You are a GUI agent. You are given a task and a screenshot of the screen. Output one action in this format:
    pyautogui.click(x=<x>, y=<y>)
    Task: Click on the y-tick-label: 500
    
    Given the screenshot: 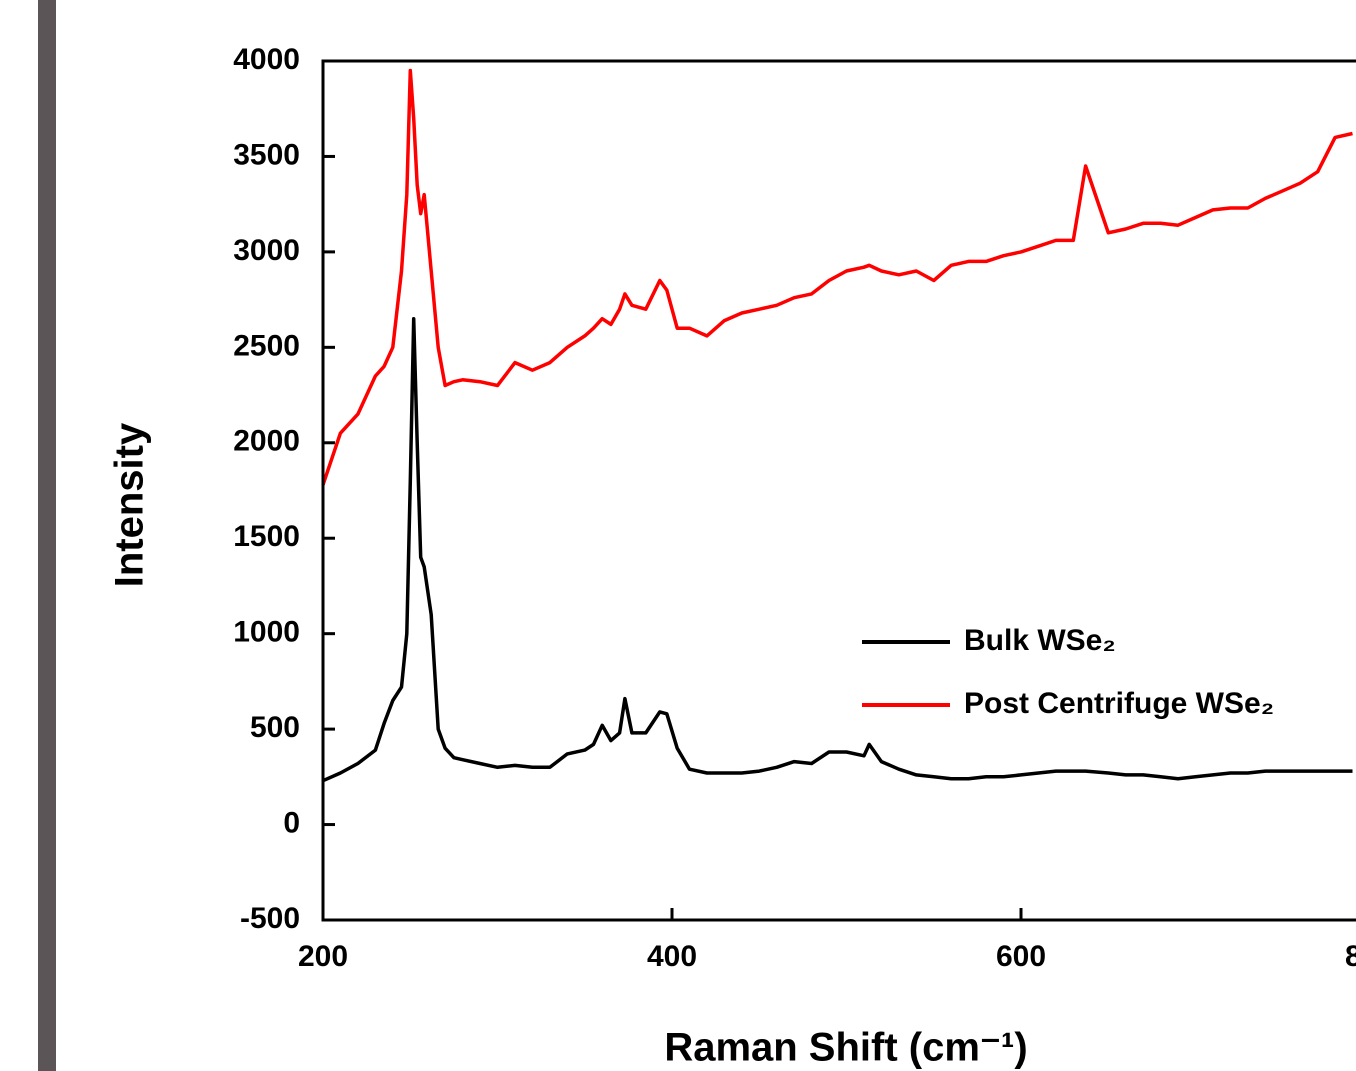 What is the action you would take?
    pyautogui.click(x=275, y=727)
    